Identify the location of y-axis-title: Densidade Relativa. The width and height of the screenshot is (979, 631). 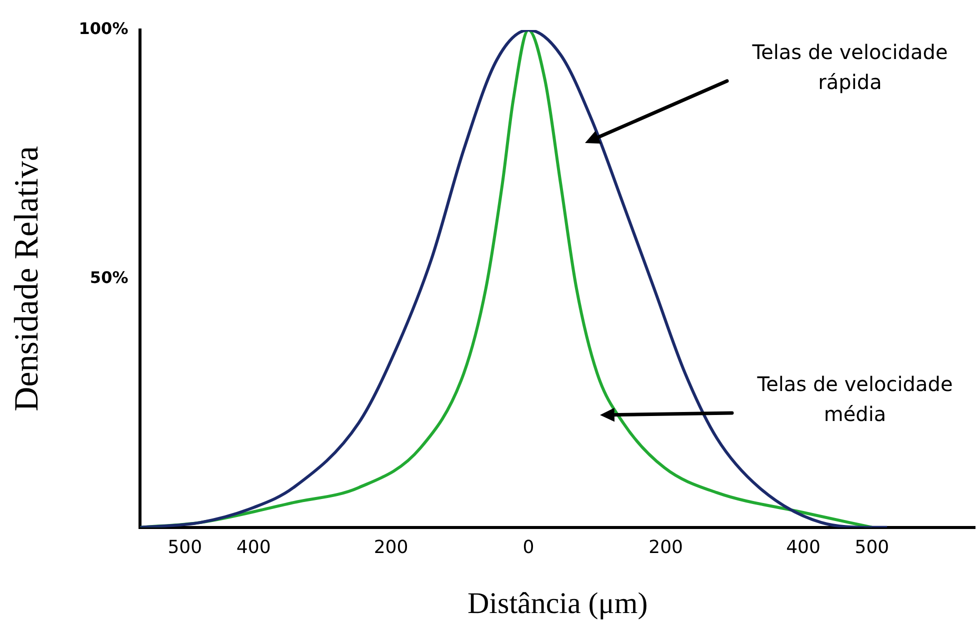
(27, 279).